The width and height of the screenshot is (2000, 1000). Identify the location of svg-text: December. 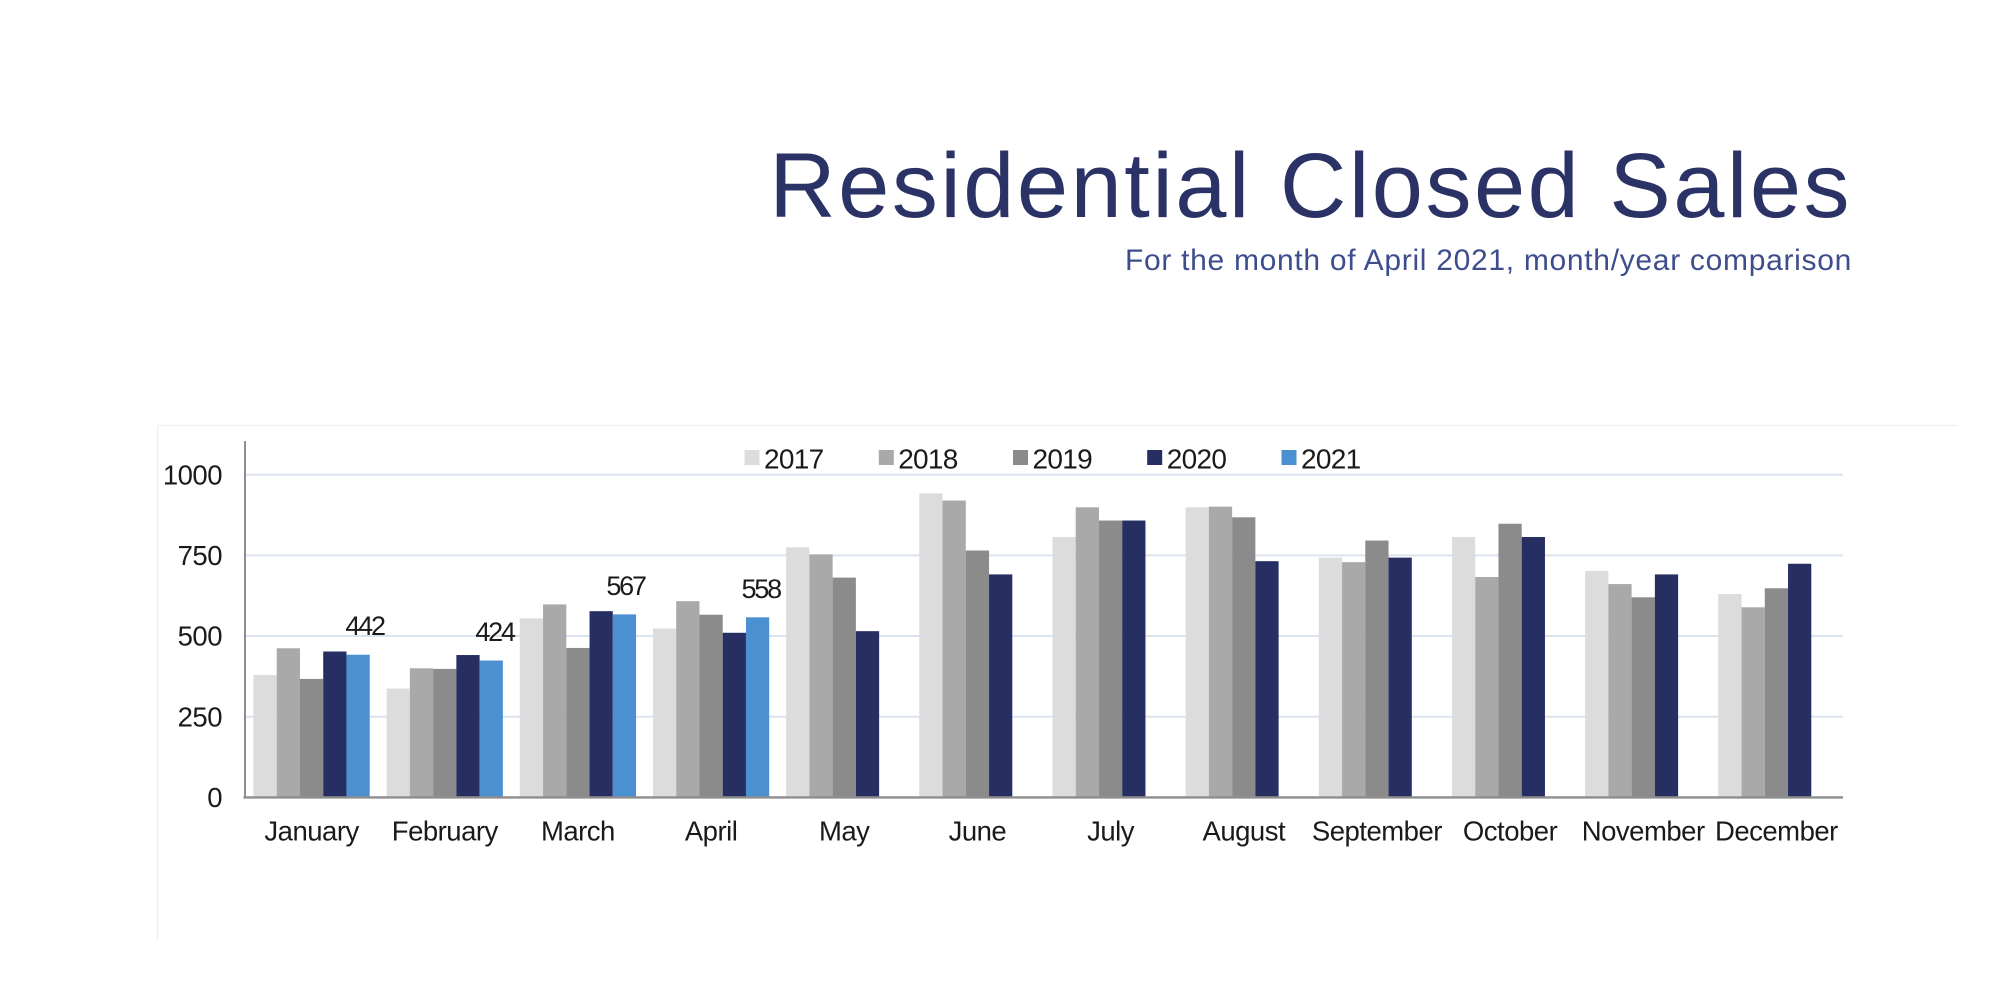
(1776, 831).